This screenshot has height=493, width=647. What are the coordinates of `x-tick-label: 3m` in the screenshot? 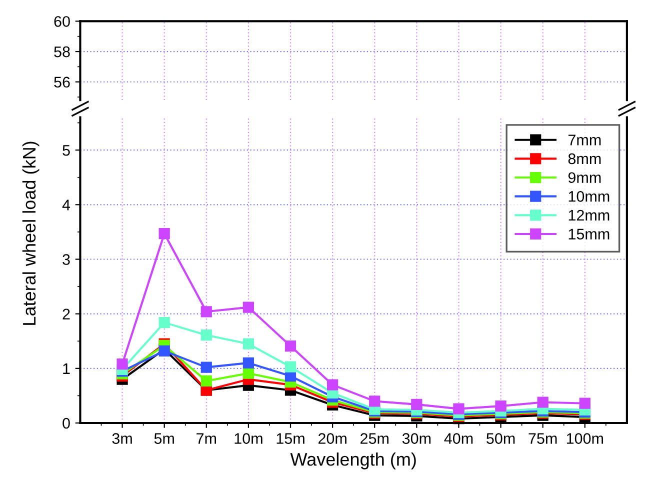 It's located at (122, 438).